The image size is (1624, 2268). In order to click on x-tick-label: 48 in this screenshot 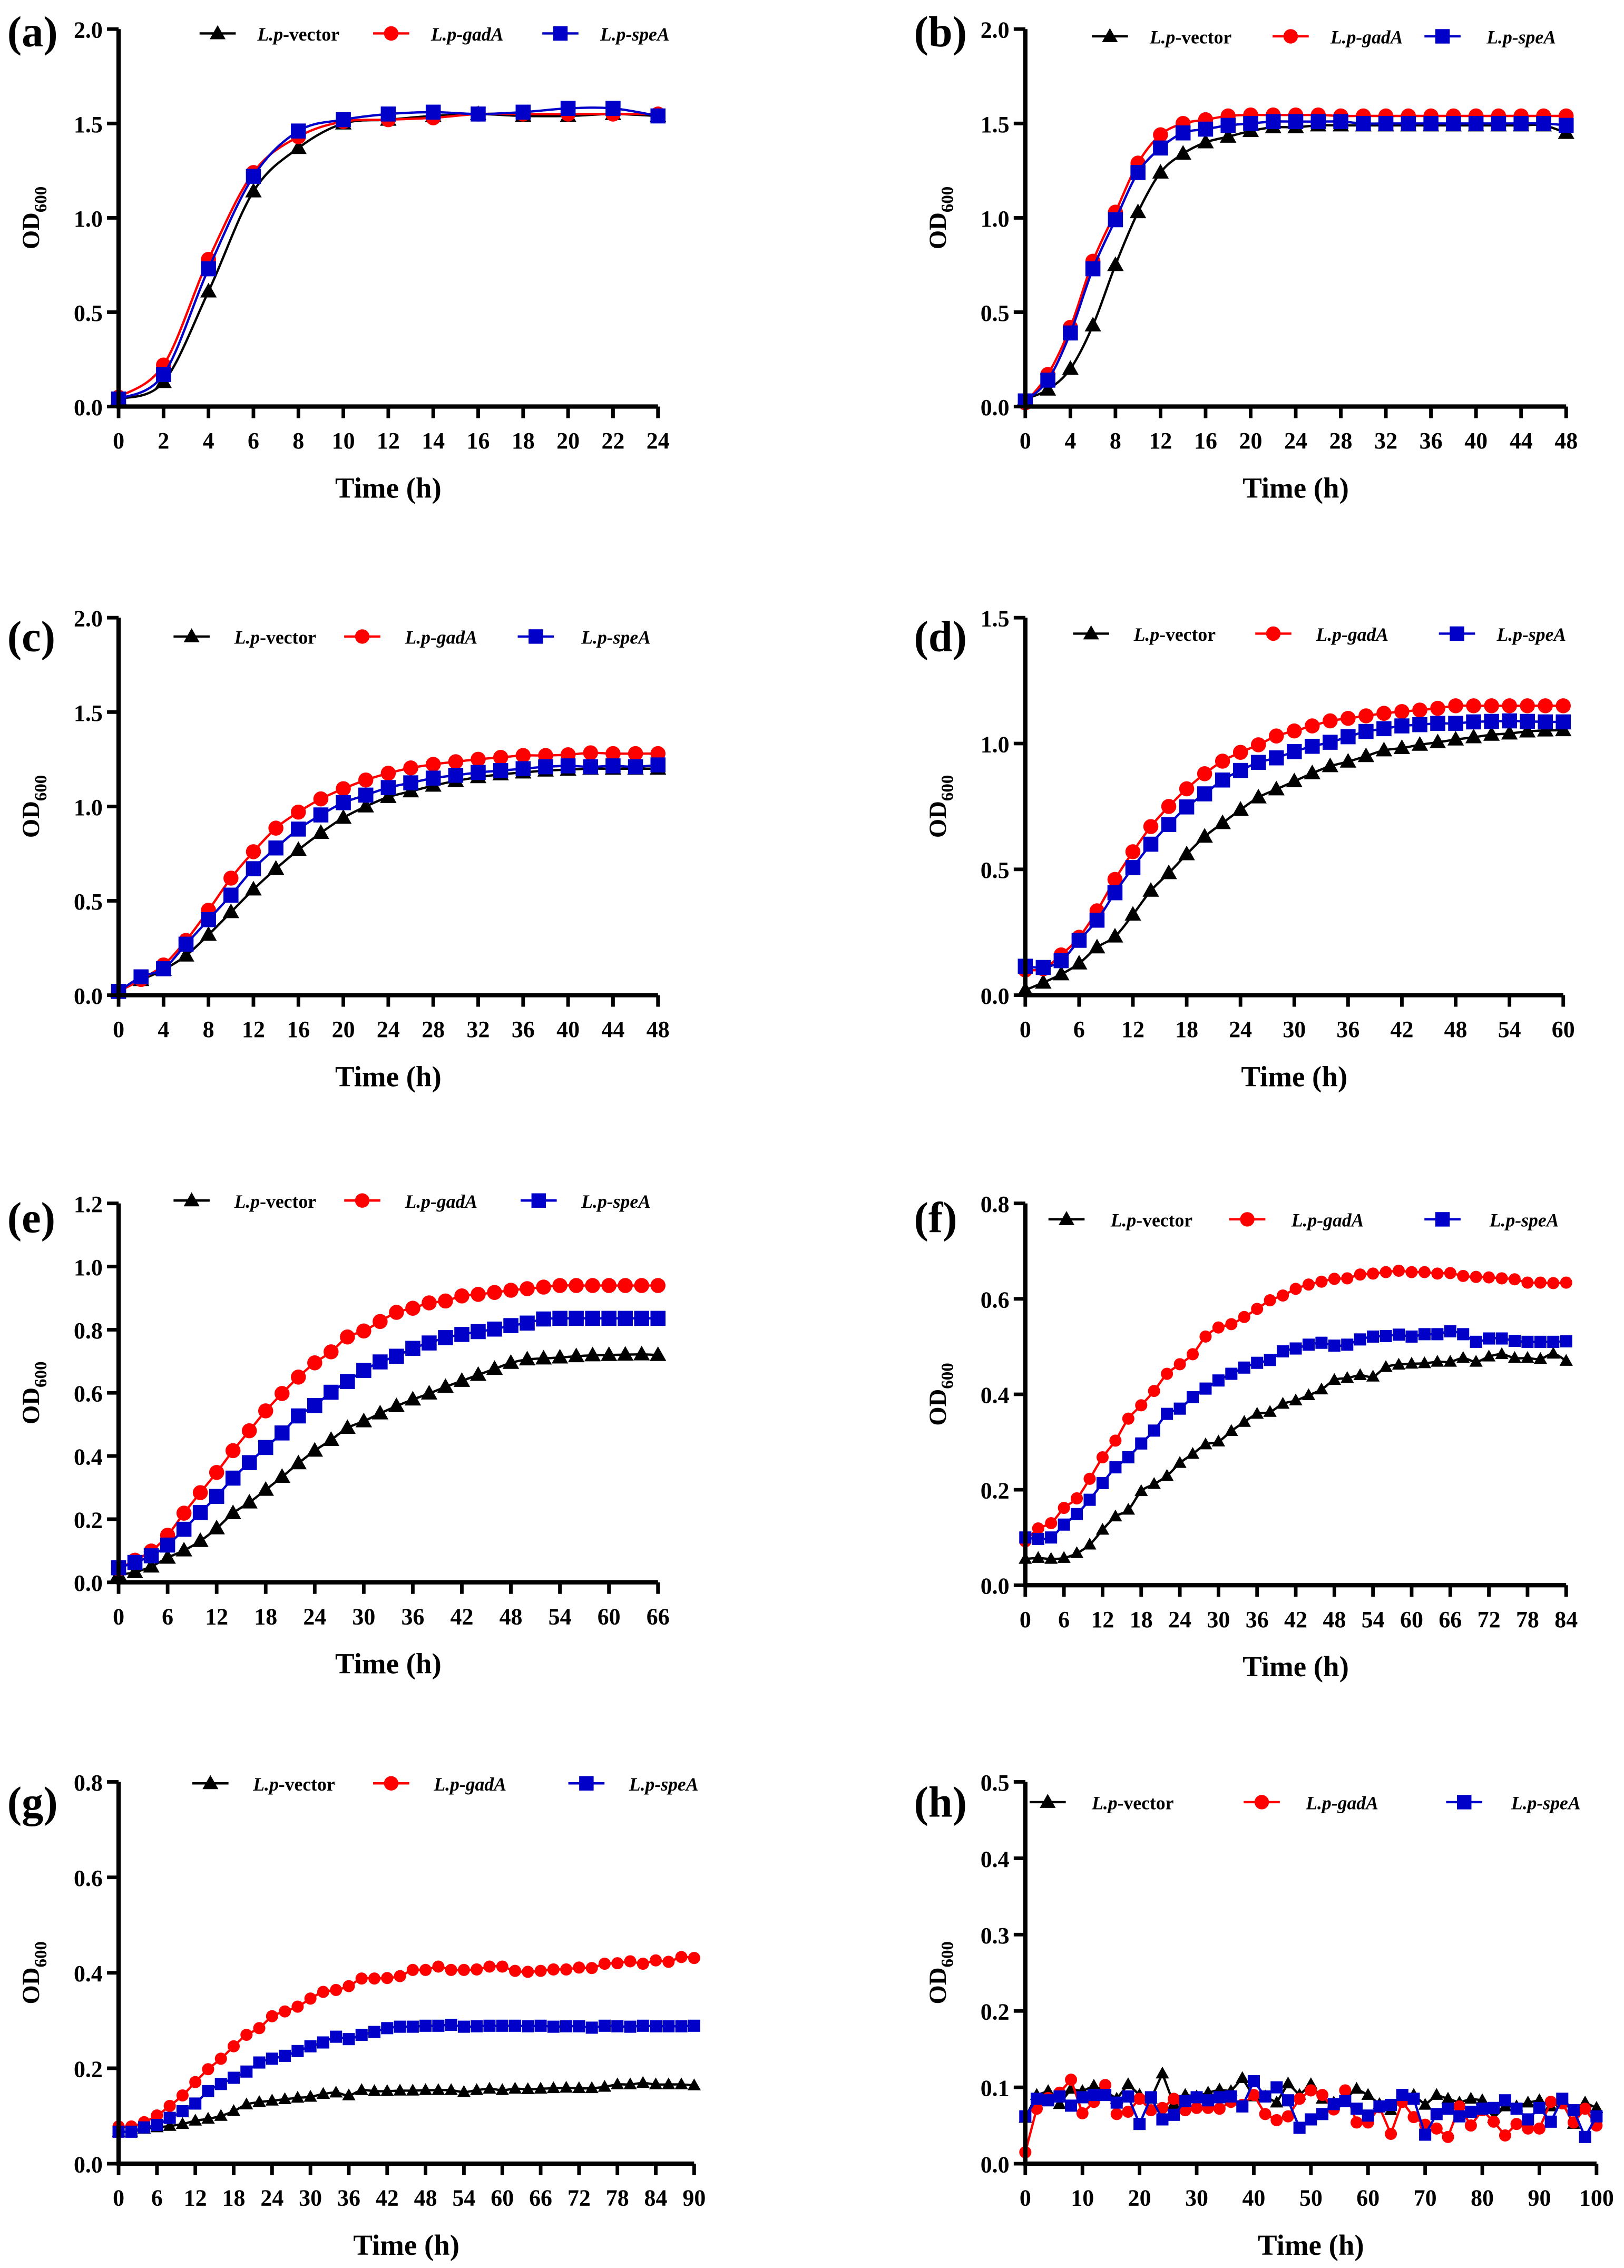, I will do `click(1334, 1619)`.